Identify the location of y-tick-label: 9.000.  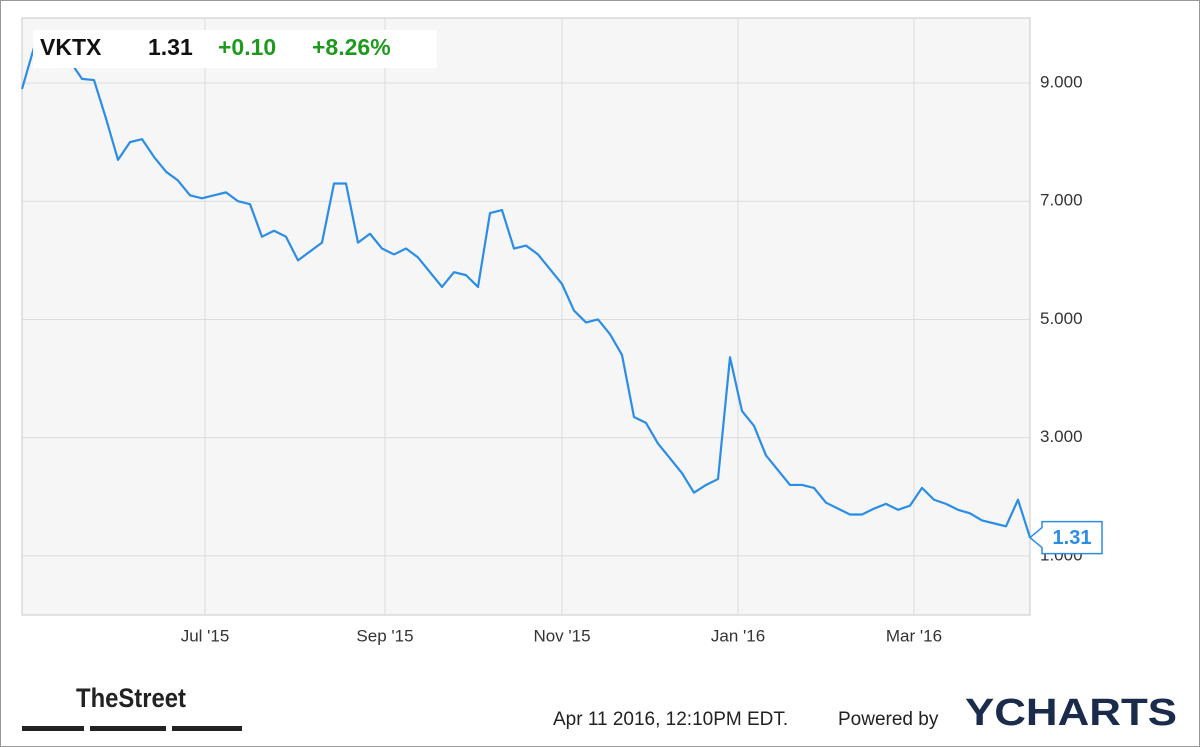
(1061, 82).